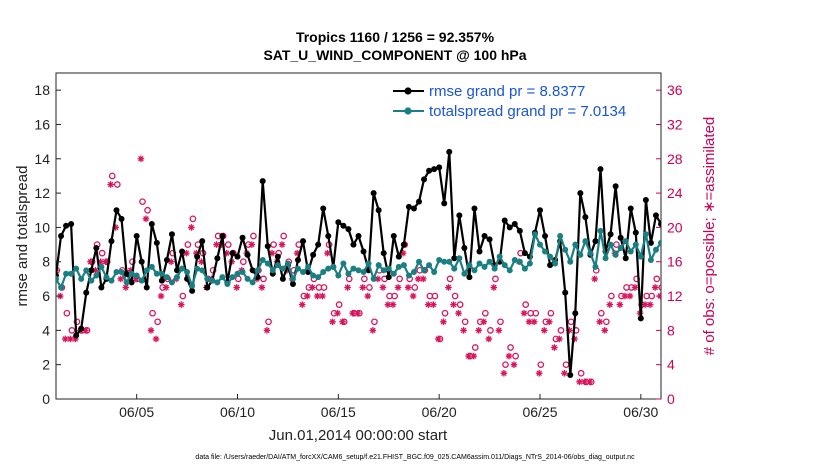  I want to click on y2-tick-label: 16, so click(675, 262).